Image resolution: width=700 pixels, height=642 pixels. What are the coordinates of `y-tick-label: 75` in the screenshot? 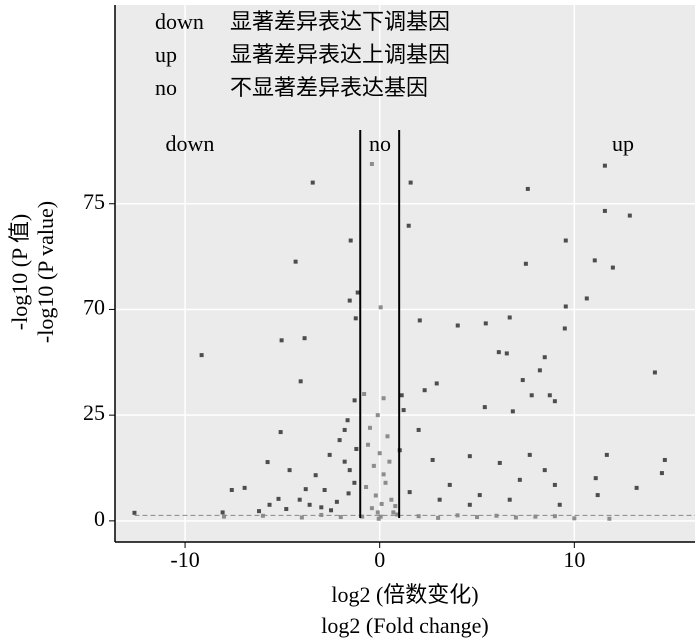 It's located at (94, 201).